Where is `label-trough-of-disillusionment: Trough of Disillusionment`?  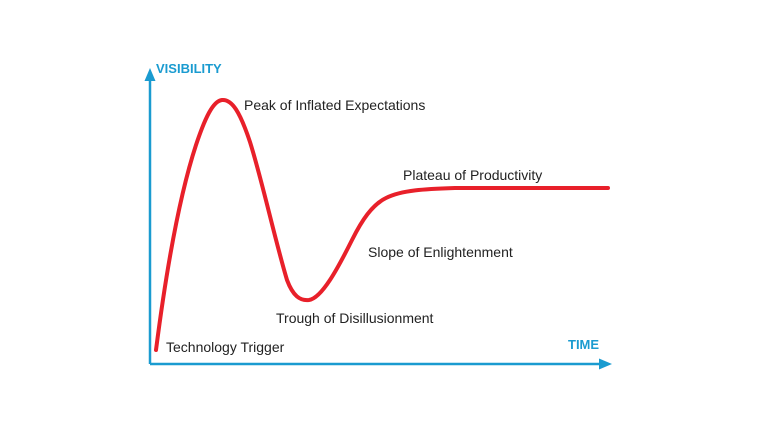
label-trough-of-disillusionment: Trough of Disillusionment is located at coordinates (355, 318).